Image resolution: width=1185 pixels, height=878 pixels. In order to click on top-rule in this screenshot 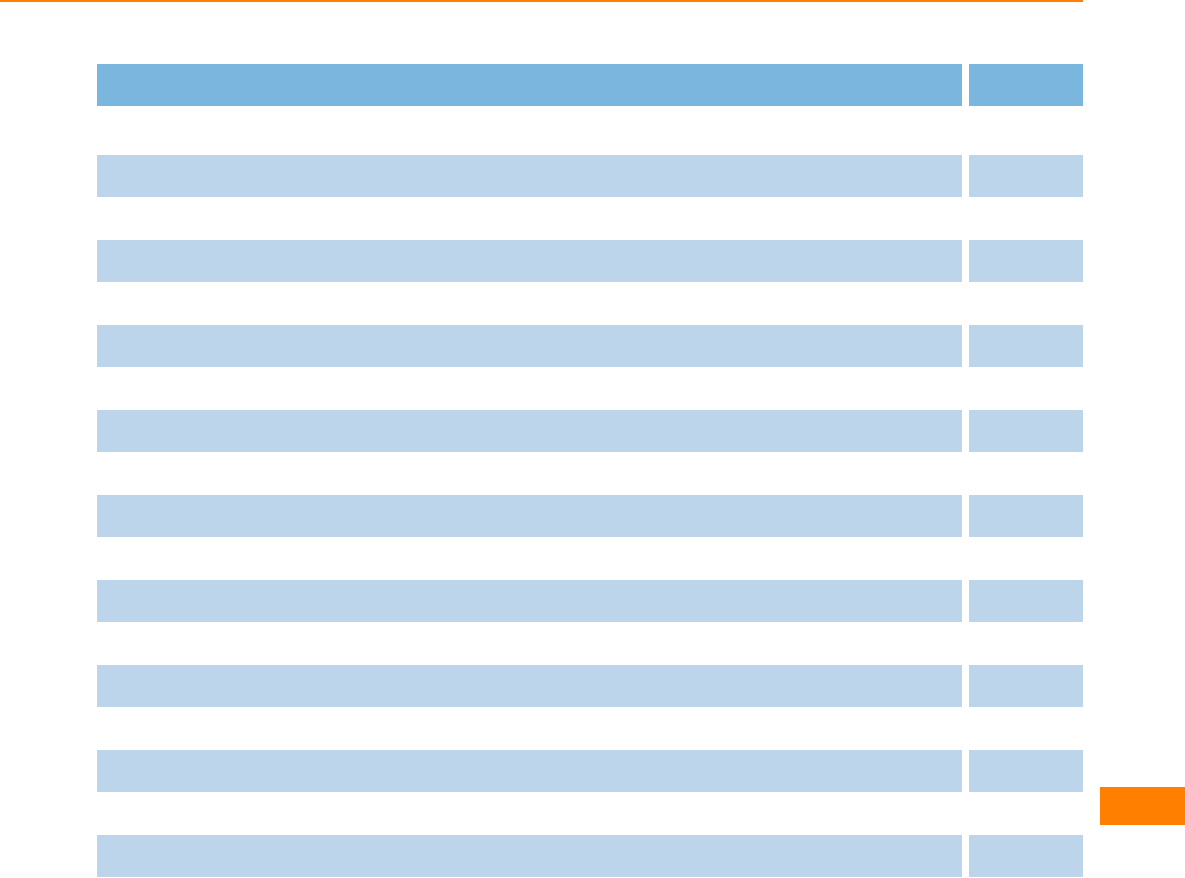, I will do `click(541, 1)`.